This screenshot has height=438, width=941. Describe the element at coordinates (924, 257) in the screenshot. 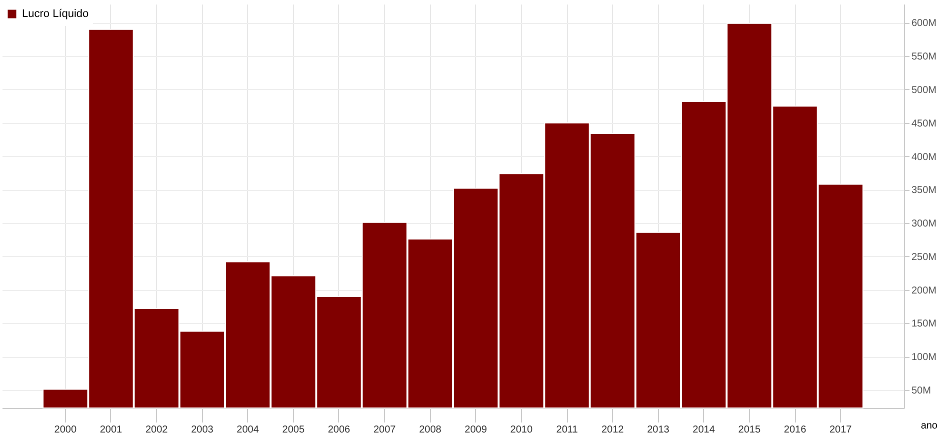

I see `y-tick-label: 250M` at that location.